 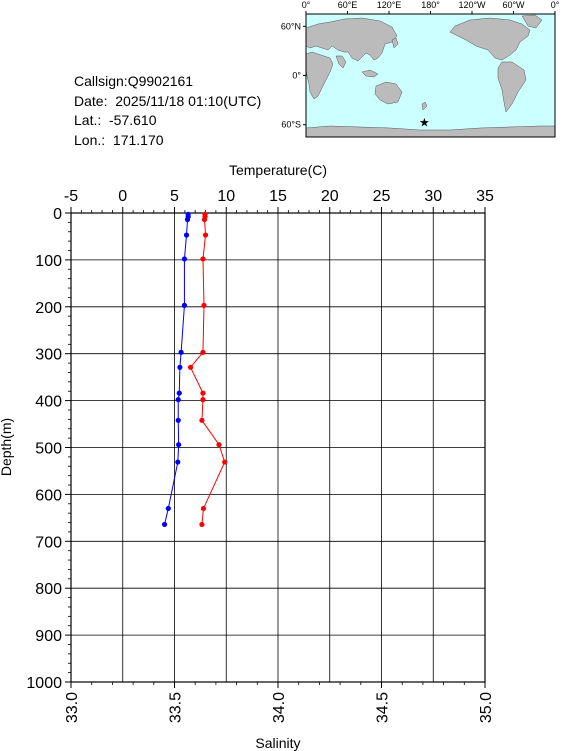 I want to click on map-lon-label: 60°W, so click(x=513, y=5).